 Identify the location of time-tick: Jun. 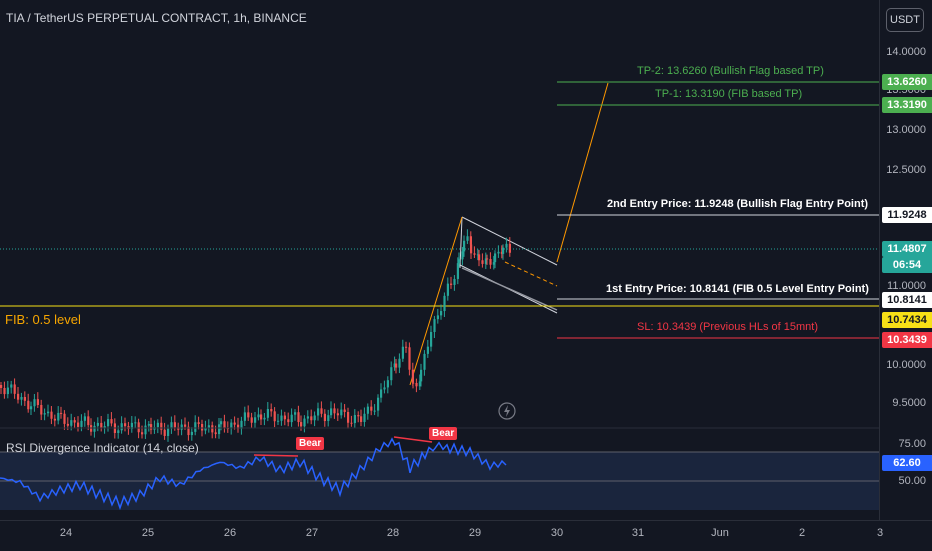
(720, 533).